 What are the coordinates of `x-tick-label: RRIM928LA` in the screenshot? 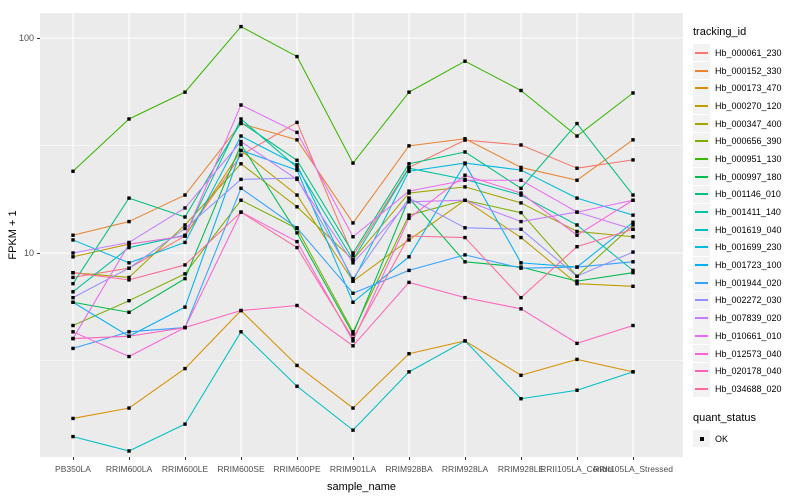 It's located at (465, 469).